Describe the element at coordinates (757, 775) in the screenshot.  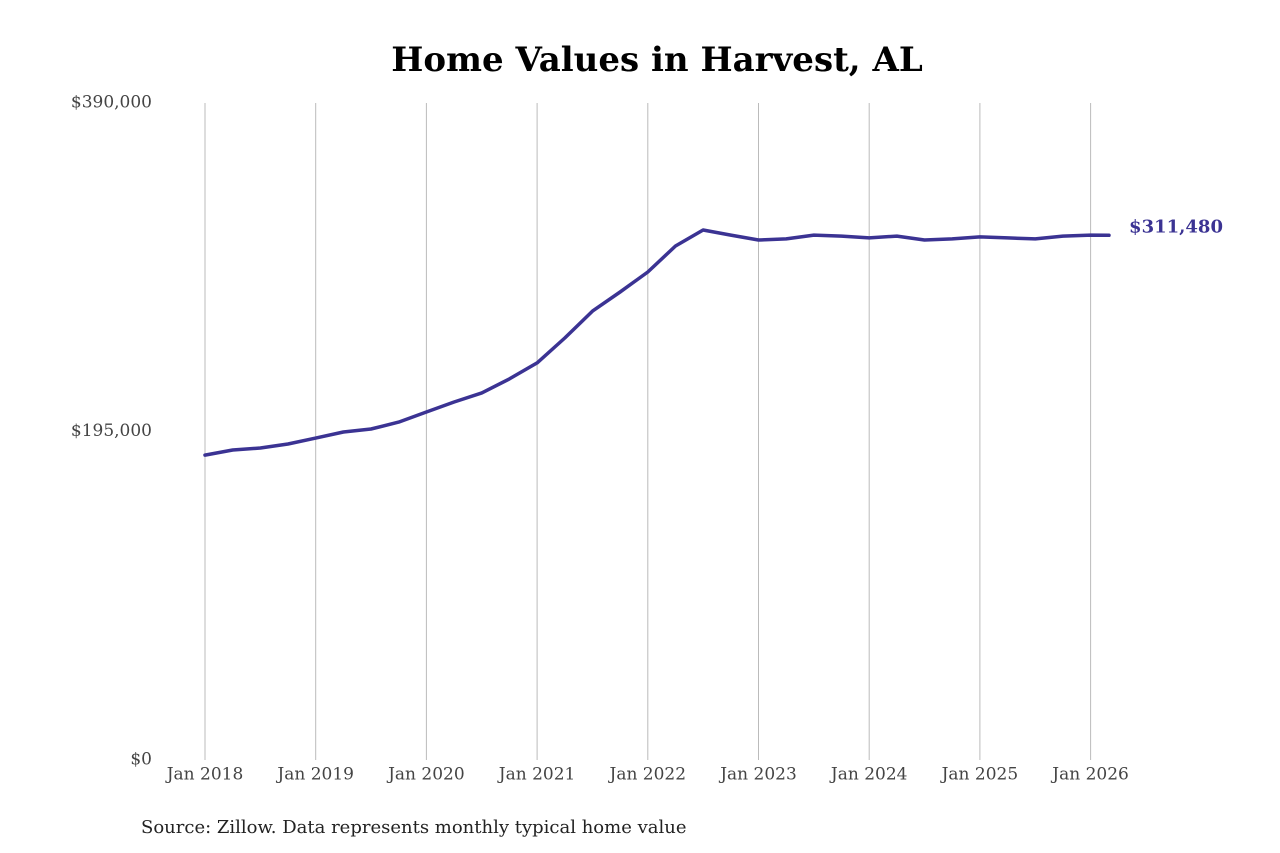
I see `x-tick-label: Jan 2023` at that location.